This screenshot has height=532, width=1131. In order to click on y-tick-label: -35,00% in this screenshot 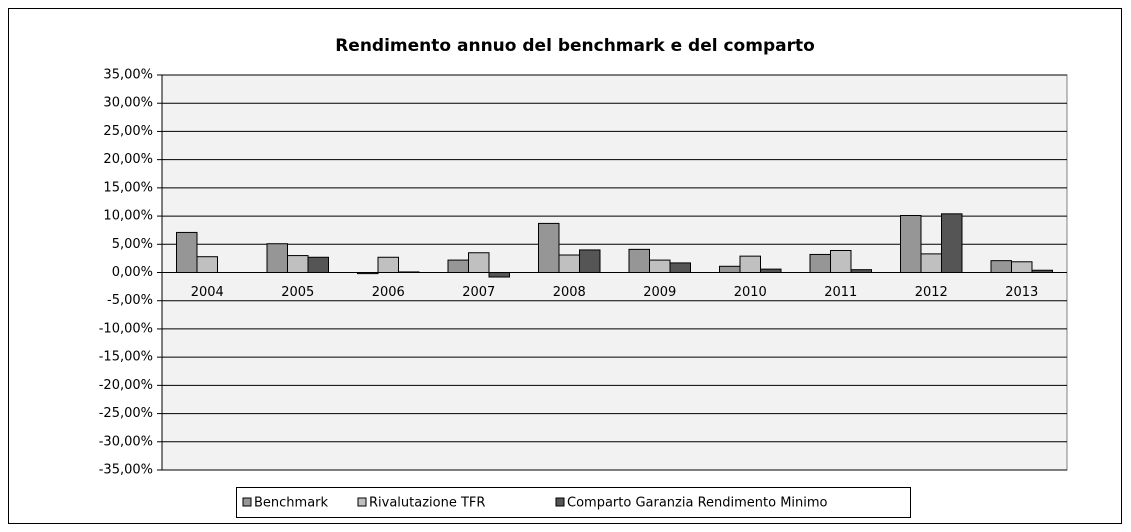, I will do `click(126, 470)`.